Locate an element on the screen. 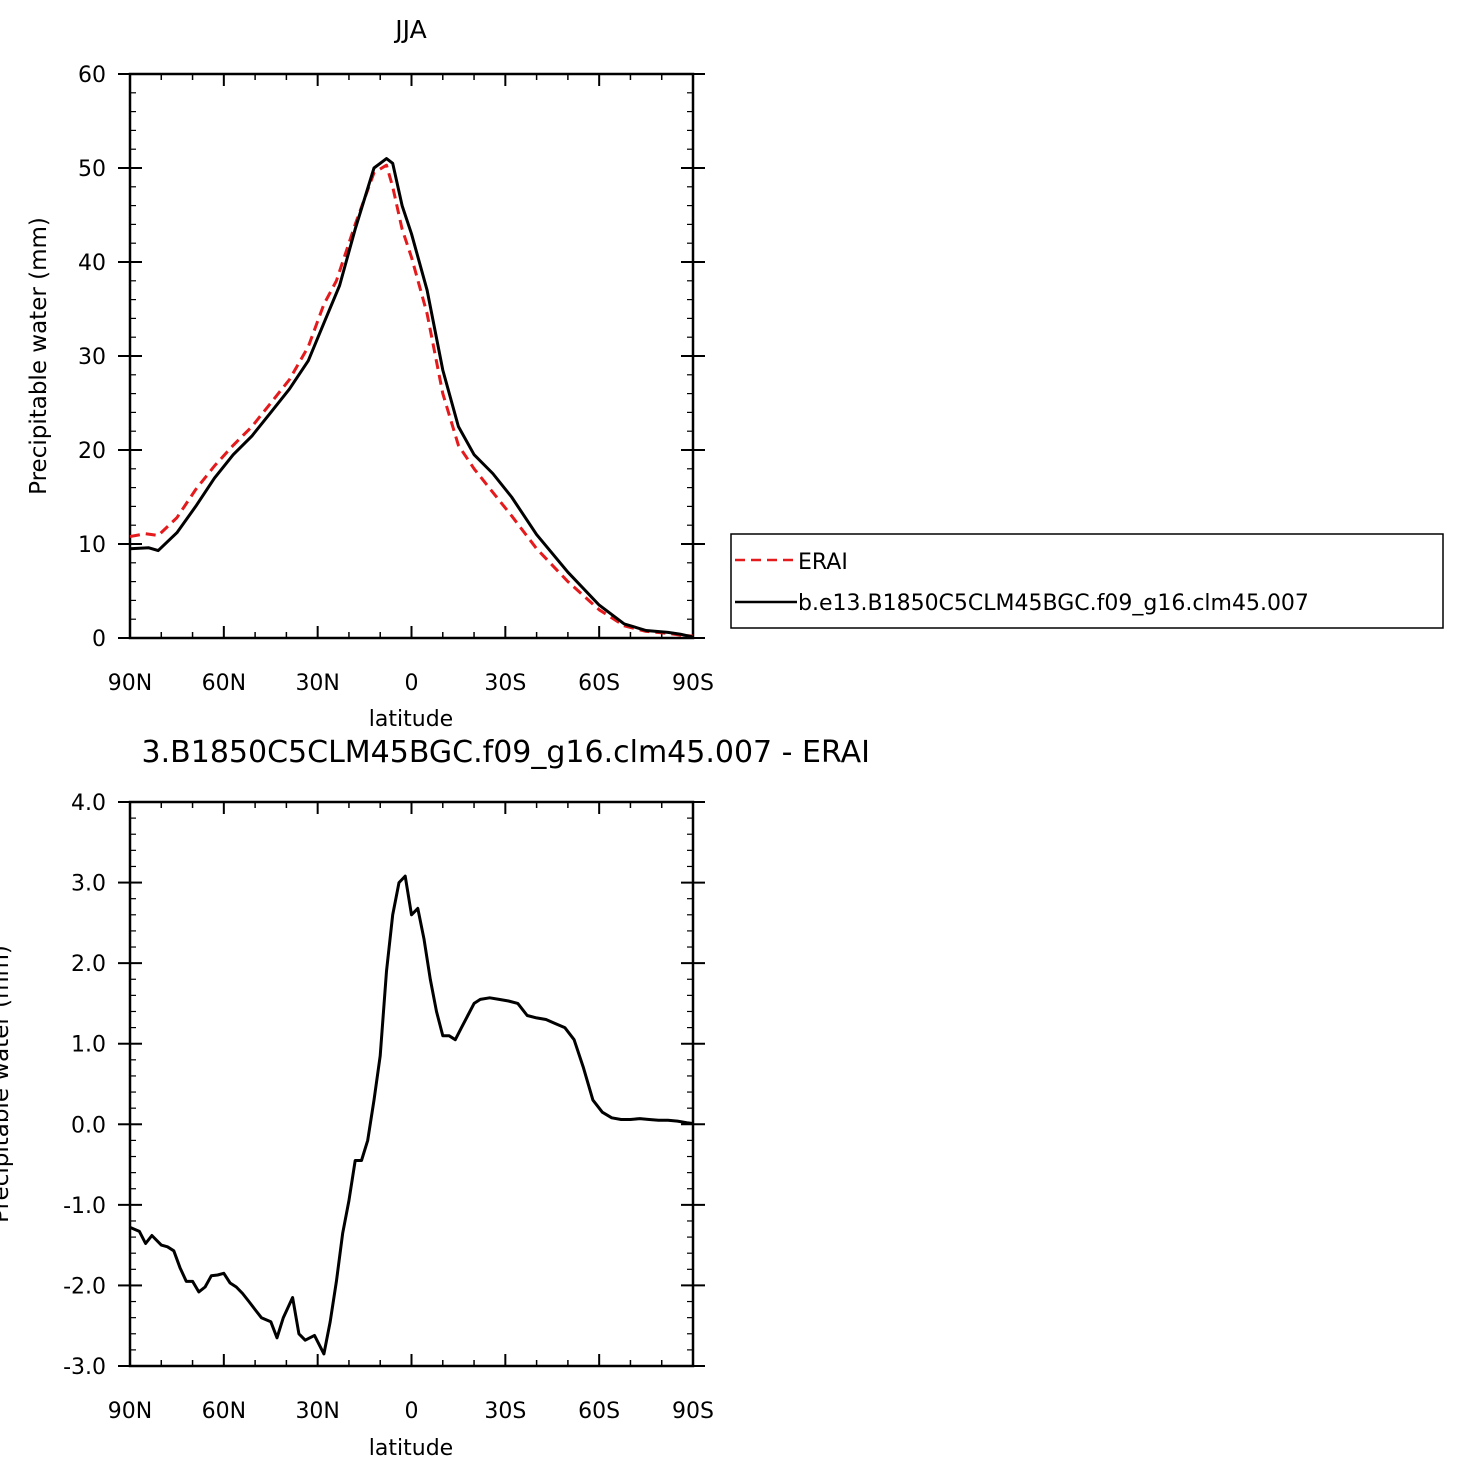 This screenshot has width=1469, height=1469. top-chart-title: JJA is located at coordinates (409, 29).